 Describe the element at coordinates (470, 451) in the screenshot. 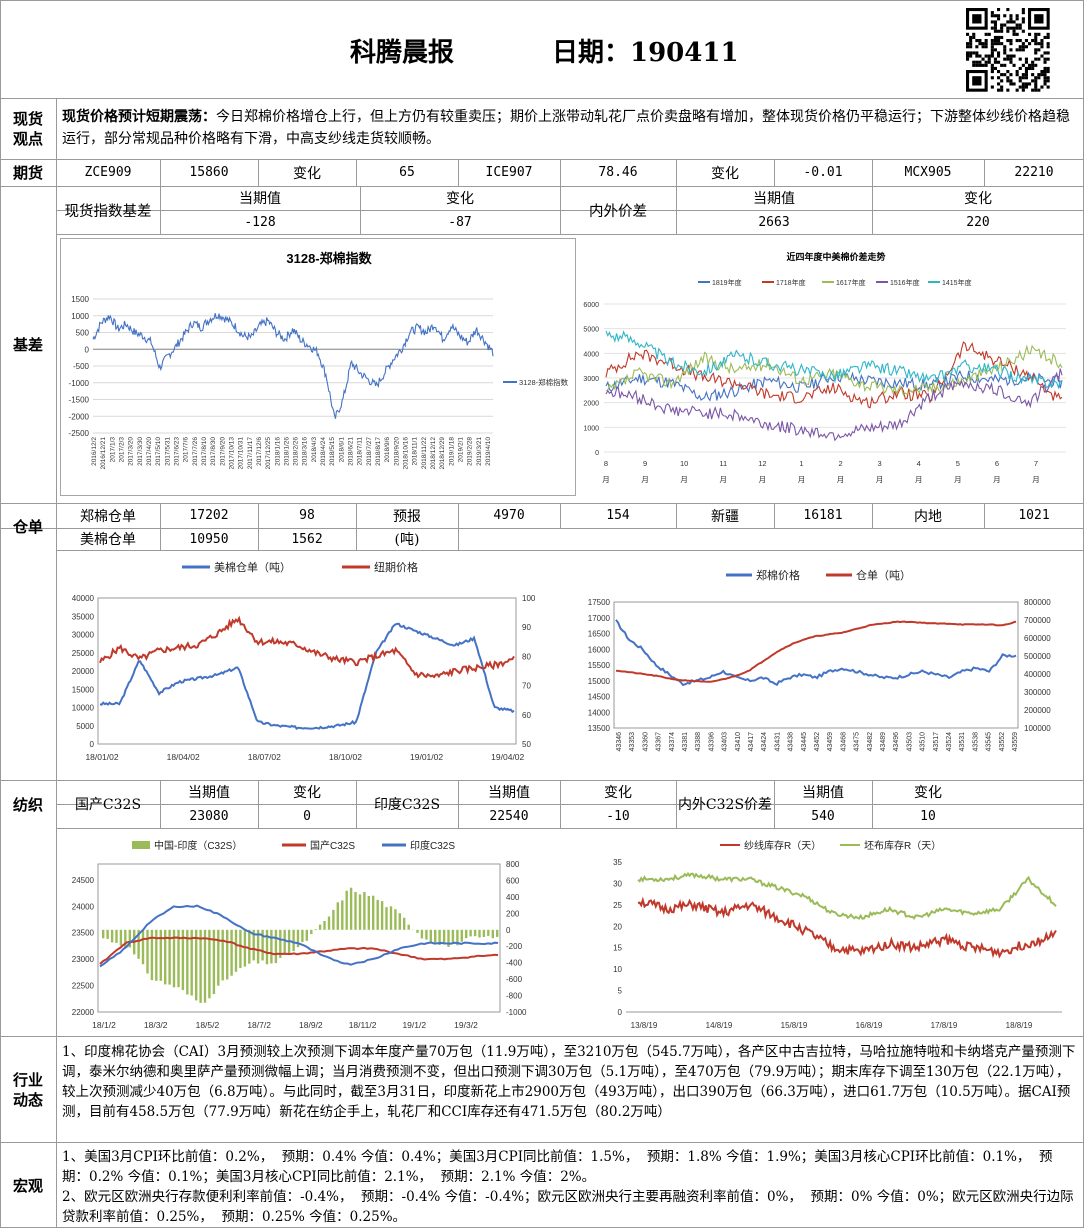

I see `tick-label: 2019/2/28` at that location.